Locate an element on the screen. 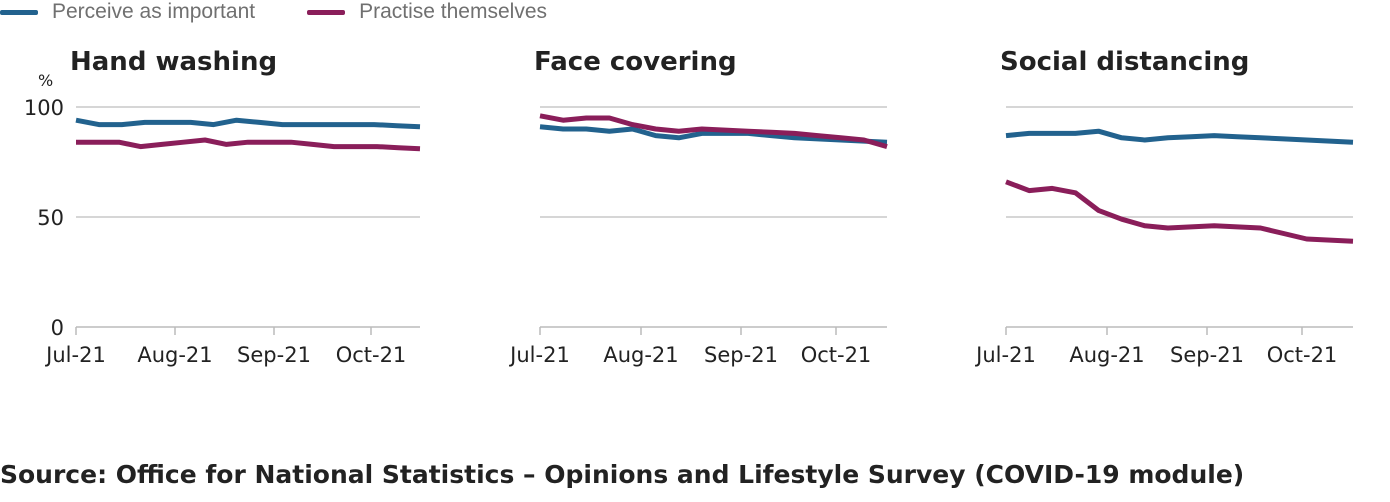 This screenshot has height=502, width=1390. y-unit-label: % is located at coordinates (45, 80).